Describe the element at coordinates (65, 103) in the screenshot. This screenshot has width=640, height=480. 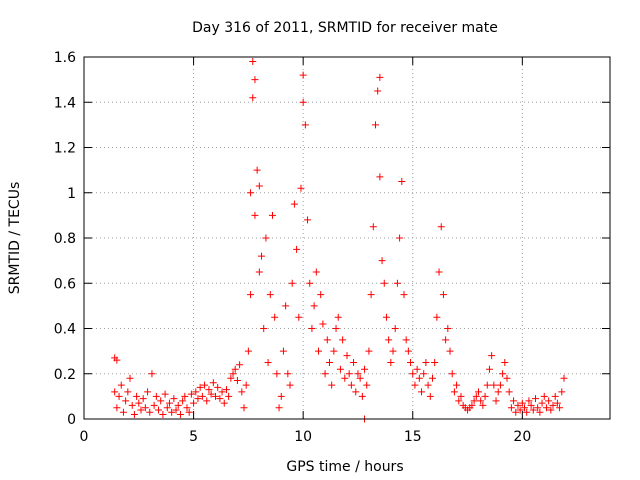
I see `y-tick-label: 1.4` at that location.